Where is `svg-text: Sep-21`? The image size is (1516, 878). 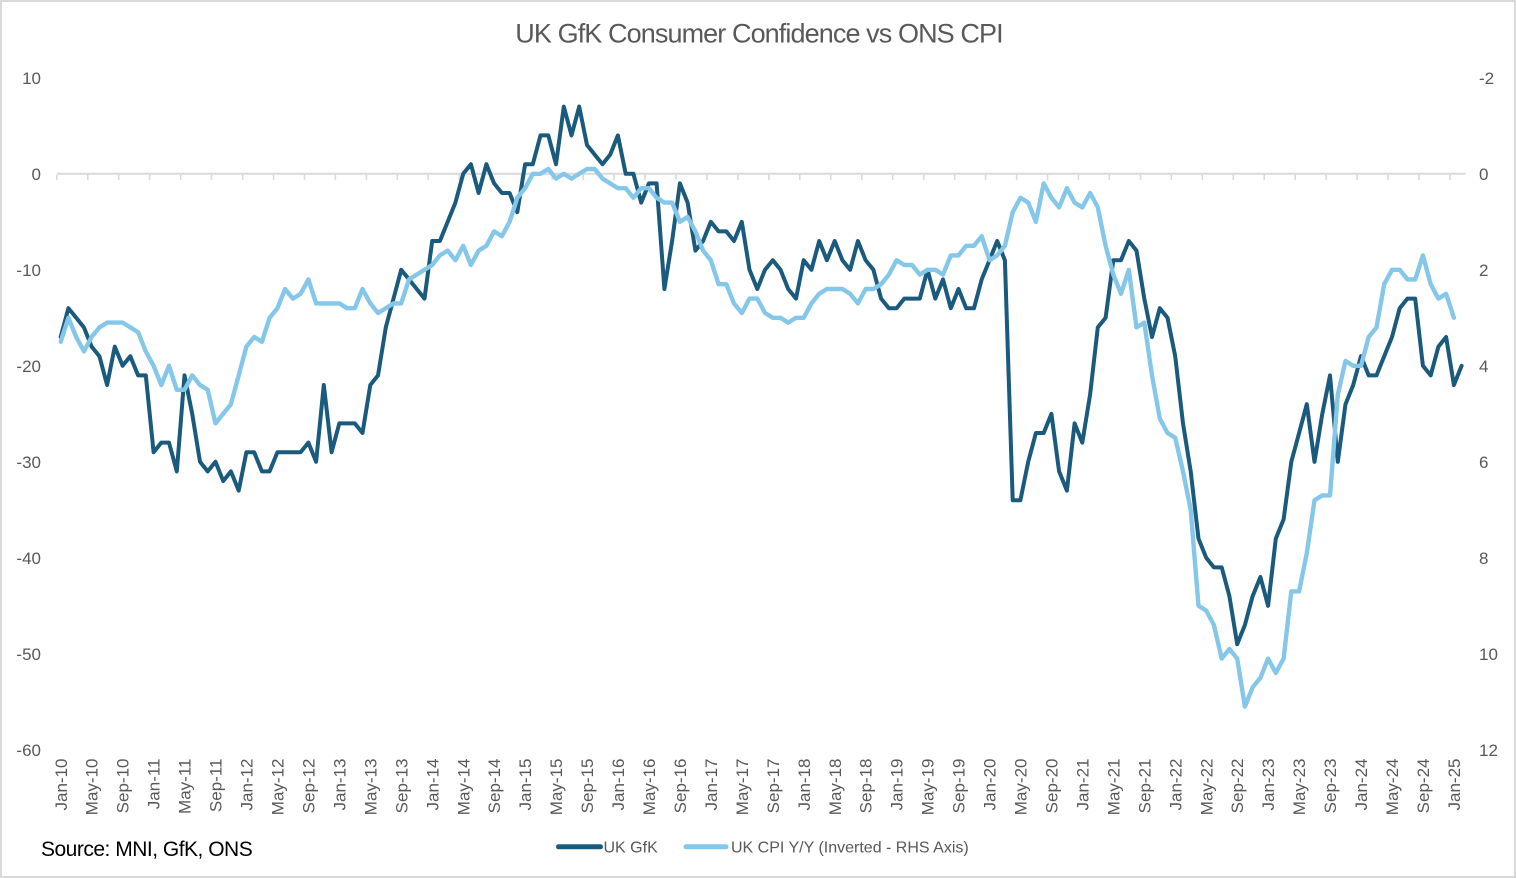
svg-text: Sep-21 is located at coordinates (1144, 786).